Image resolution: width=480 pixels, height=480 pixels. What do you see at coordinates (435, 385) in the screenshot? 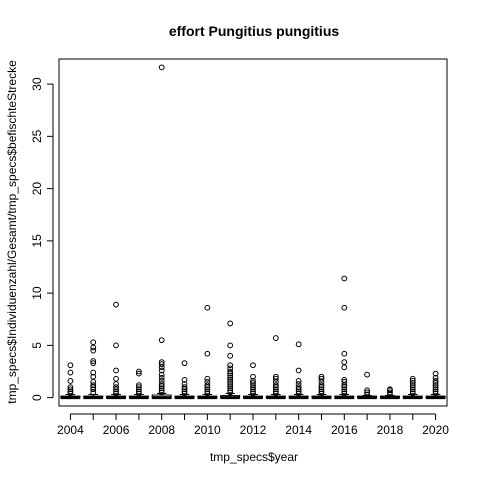
I see `box-2020` at bounding box center [435, 385].